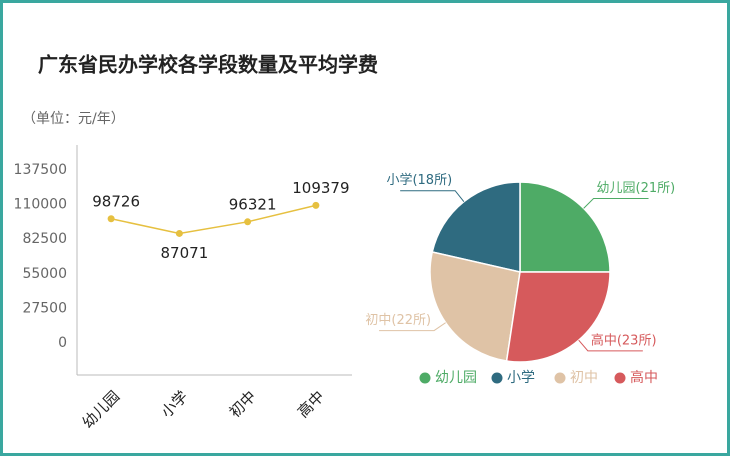 The width and height of the screenshot is (730, 456). I want to click on data-label: 98726, so click(116, 201).